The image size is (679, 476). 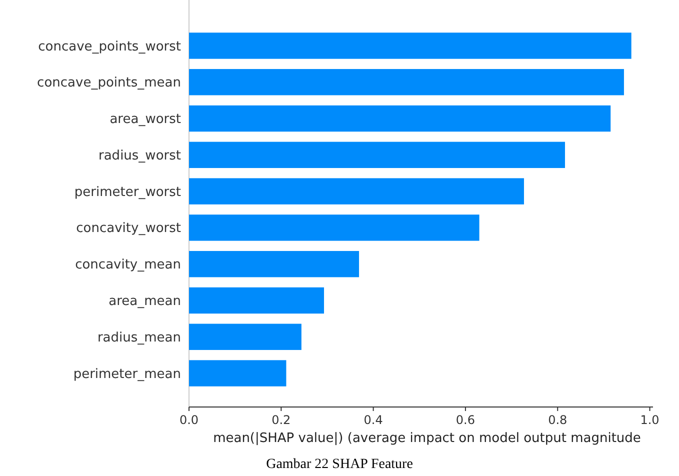 What do you see at coordinates (109, 46) in the screenshot?
I see `y-tick-label: concave_points_worst` at bounding box center [109, 46].